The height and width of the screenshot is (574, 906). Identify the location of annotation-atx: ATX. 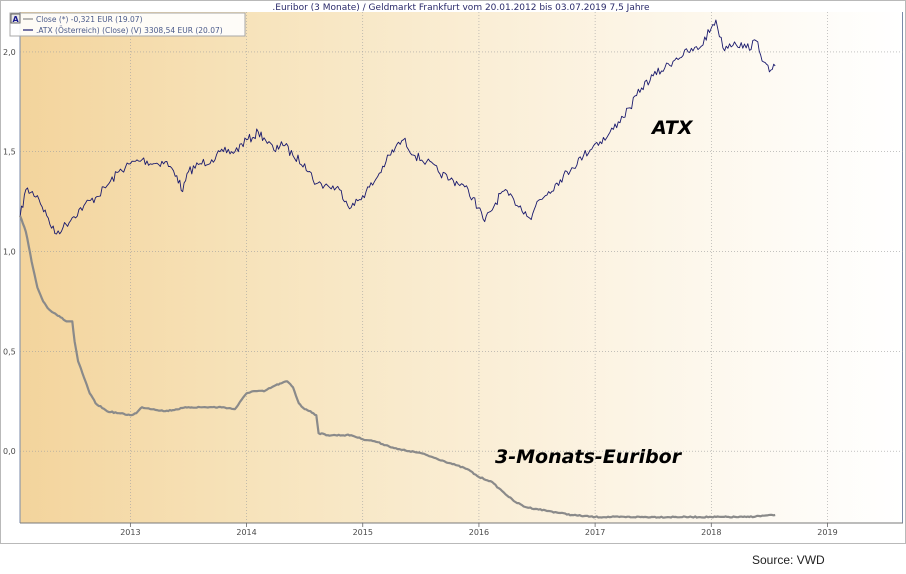
(672, 128).